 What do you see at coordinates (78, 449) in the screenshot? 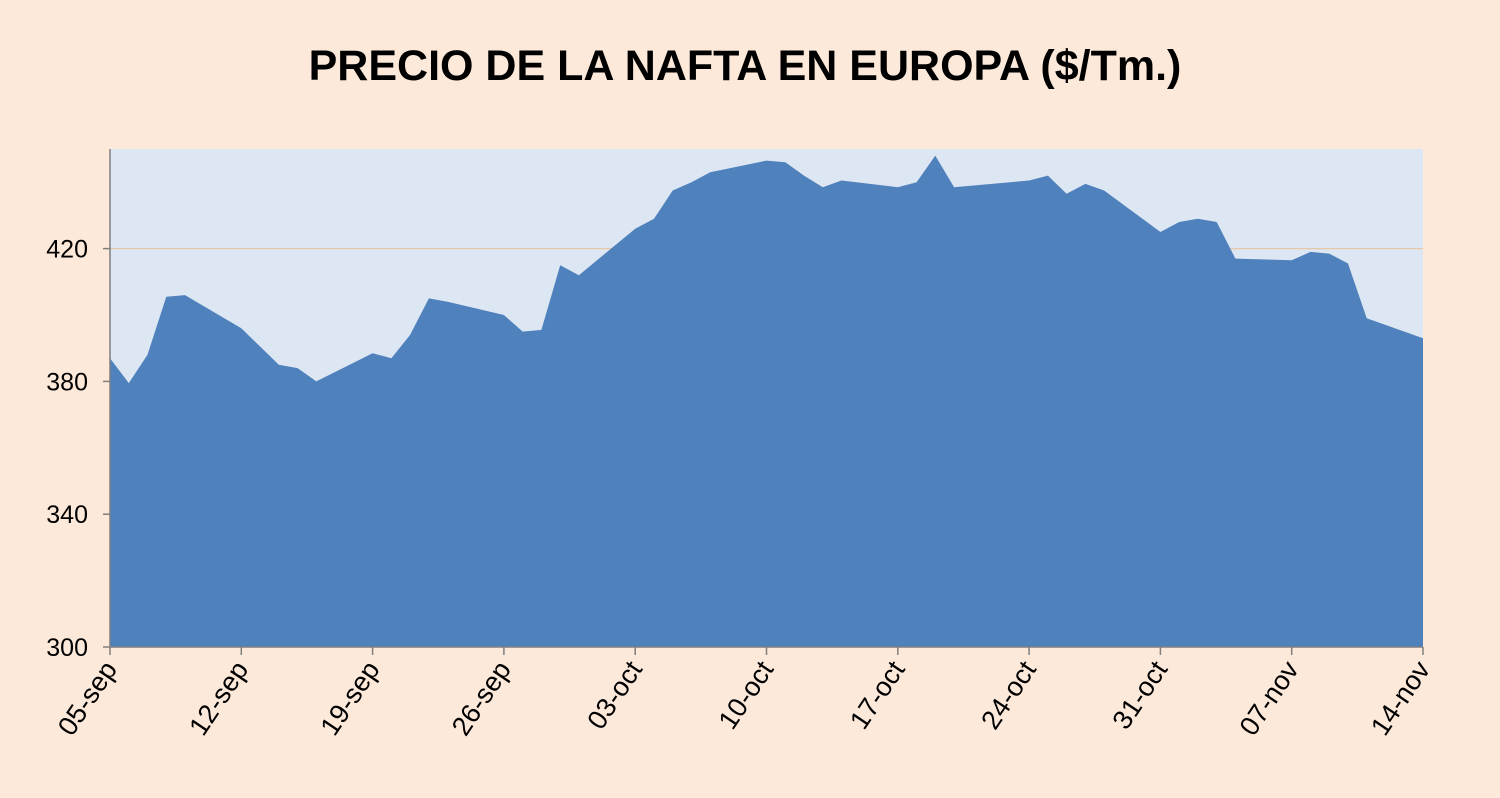
I see `y-axis-ticks: 300 340 380 420` at bounding box center [78, 449].